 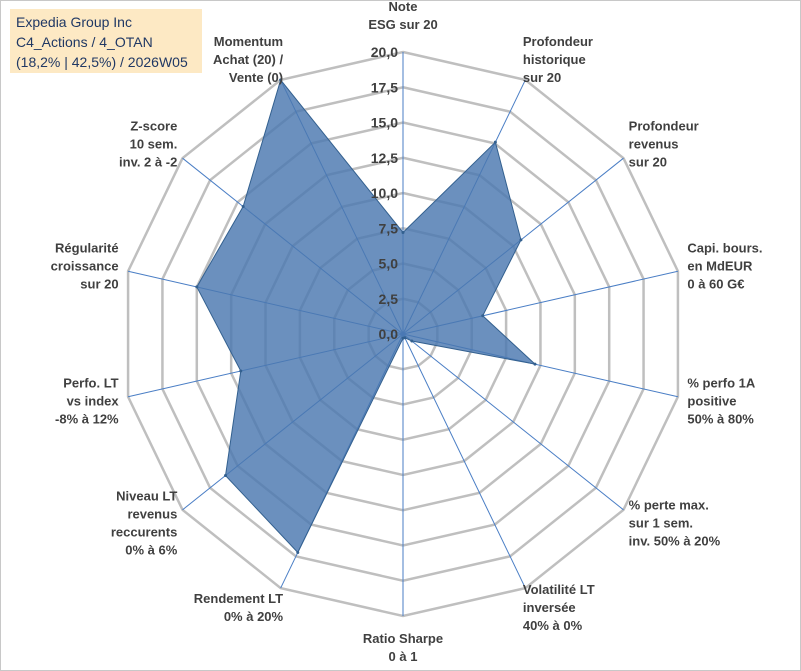 I want to click on axis-label-6: % perte max. sur 1 sem. inv. 50% à 20%, so click(x=675, y=523).